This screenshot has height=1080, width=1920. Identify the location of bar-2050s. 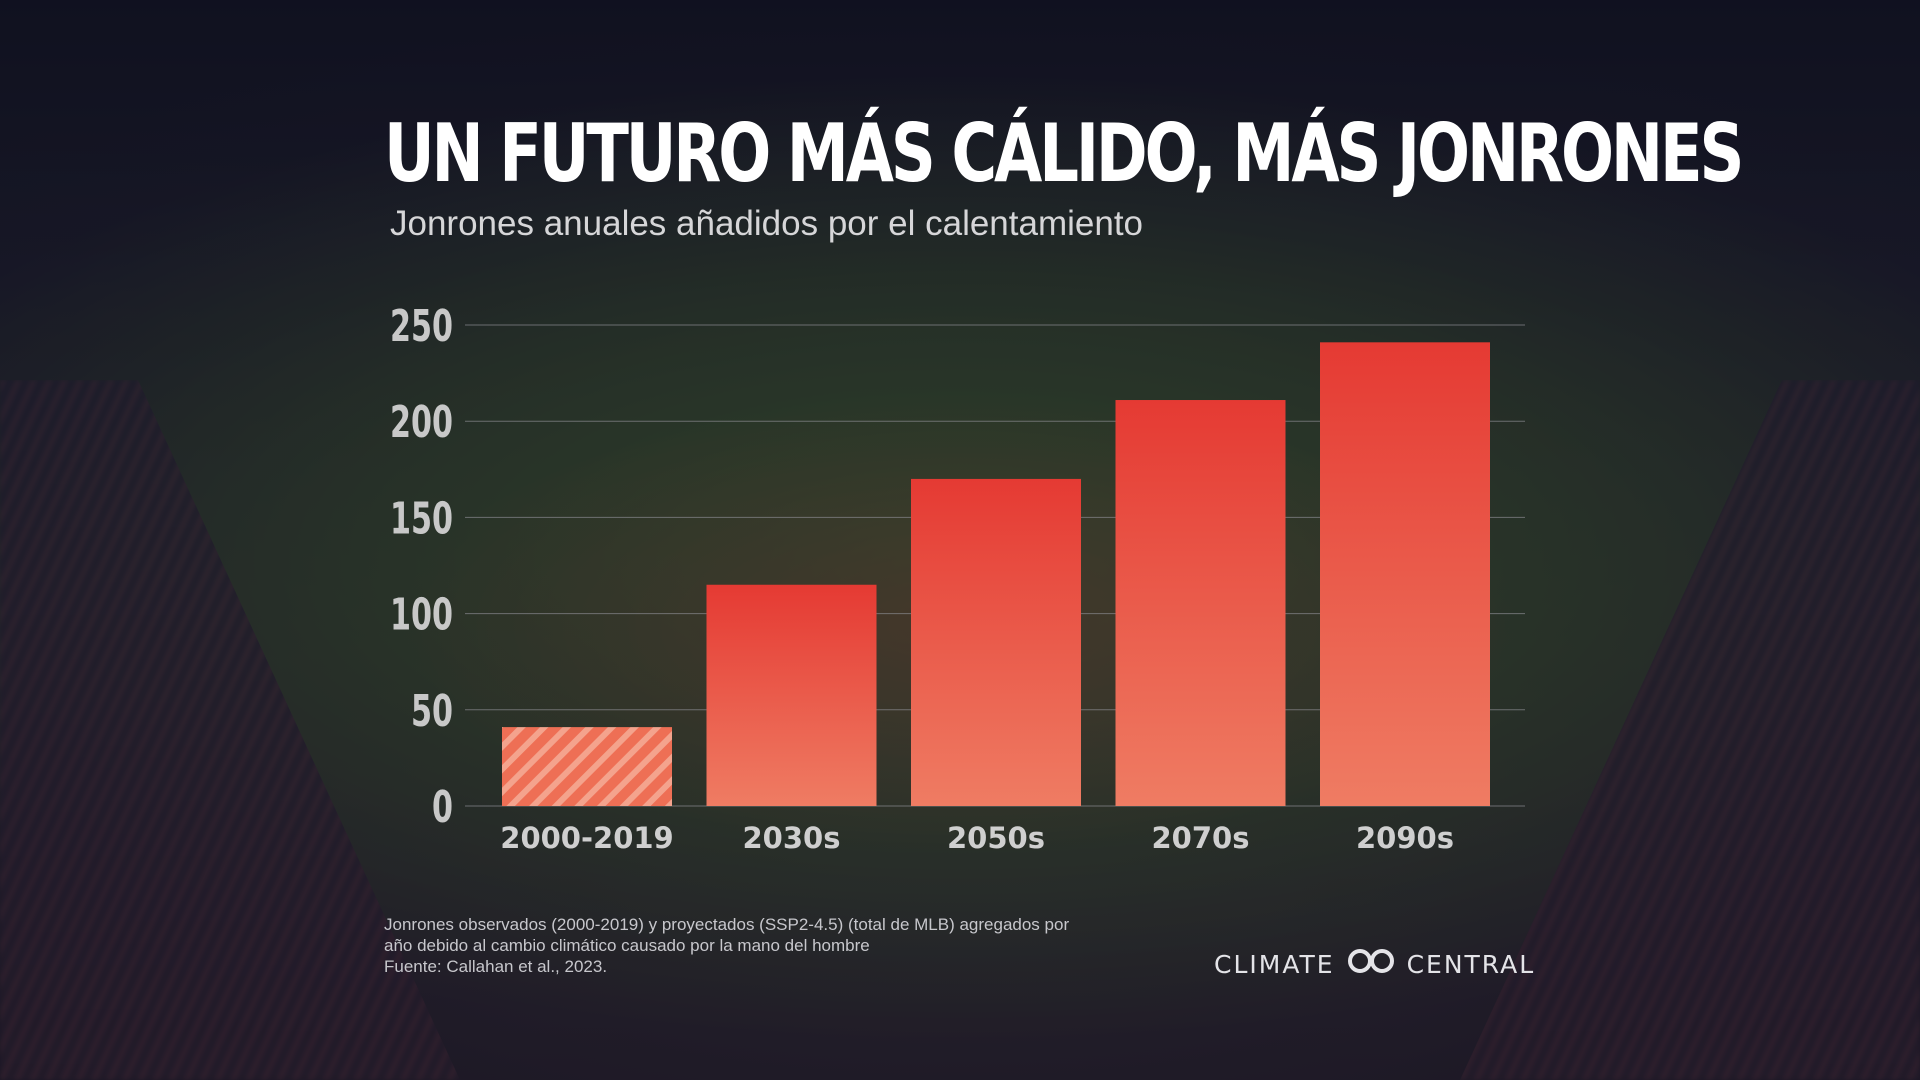
(996, 642).